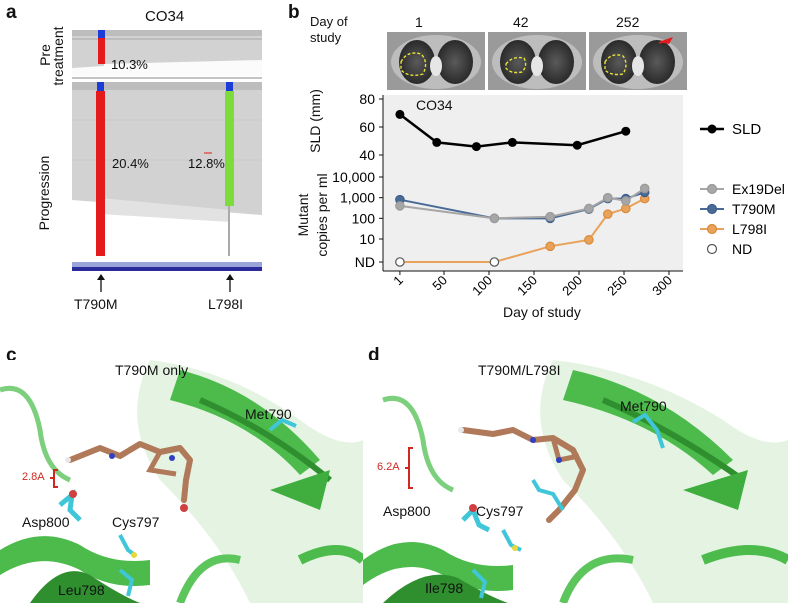 This screenshot has width=788, height=603. What do you see at coordinates (101, 51) in the screenshot?
I see `pre-t790m-bar` at bounding box center [101, 51].